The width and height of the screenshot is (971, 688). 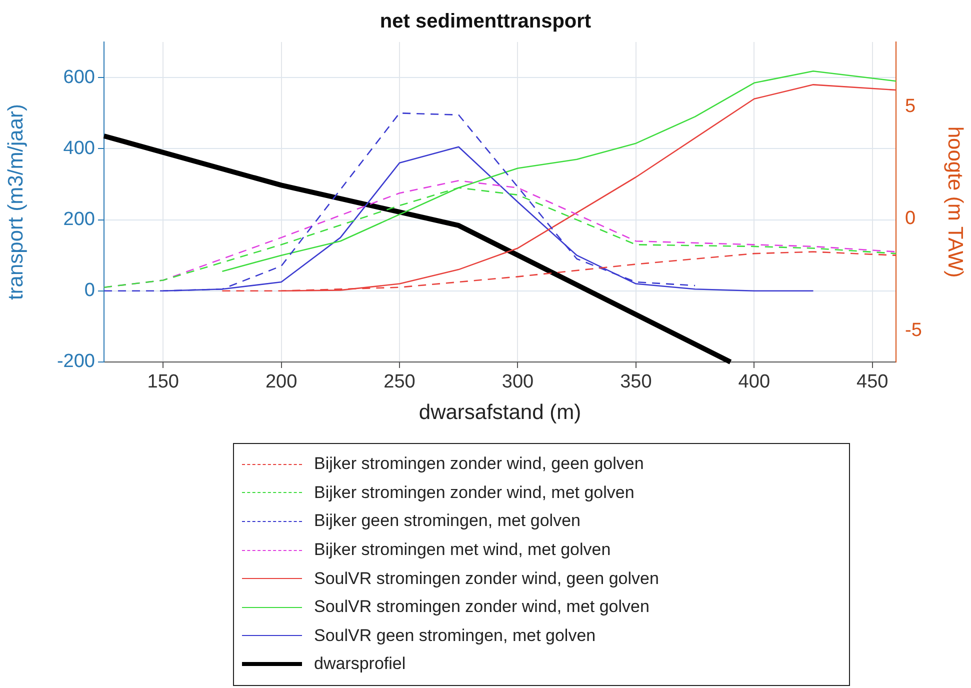 What do you see at coordinates (16, 202) in the screenshot?
I see `y-axis-title: transport (m3/m/jaar)` at bounding box center [16, 202].